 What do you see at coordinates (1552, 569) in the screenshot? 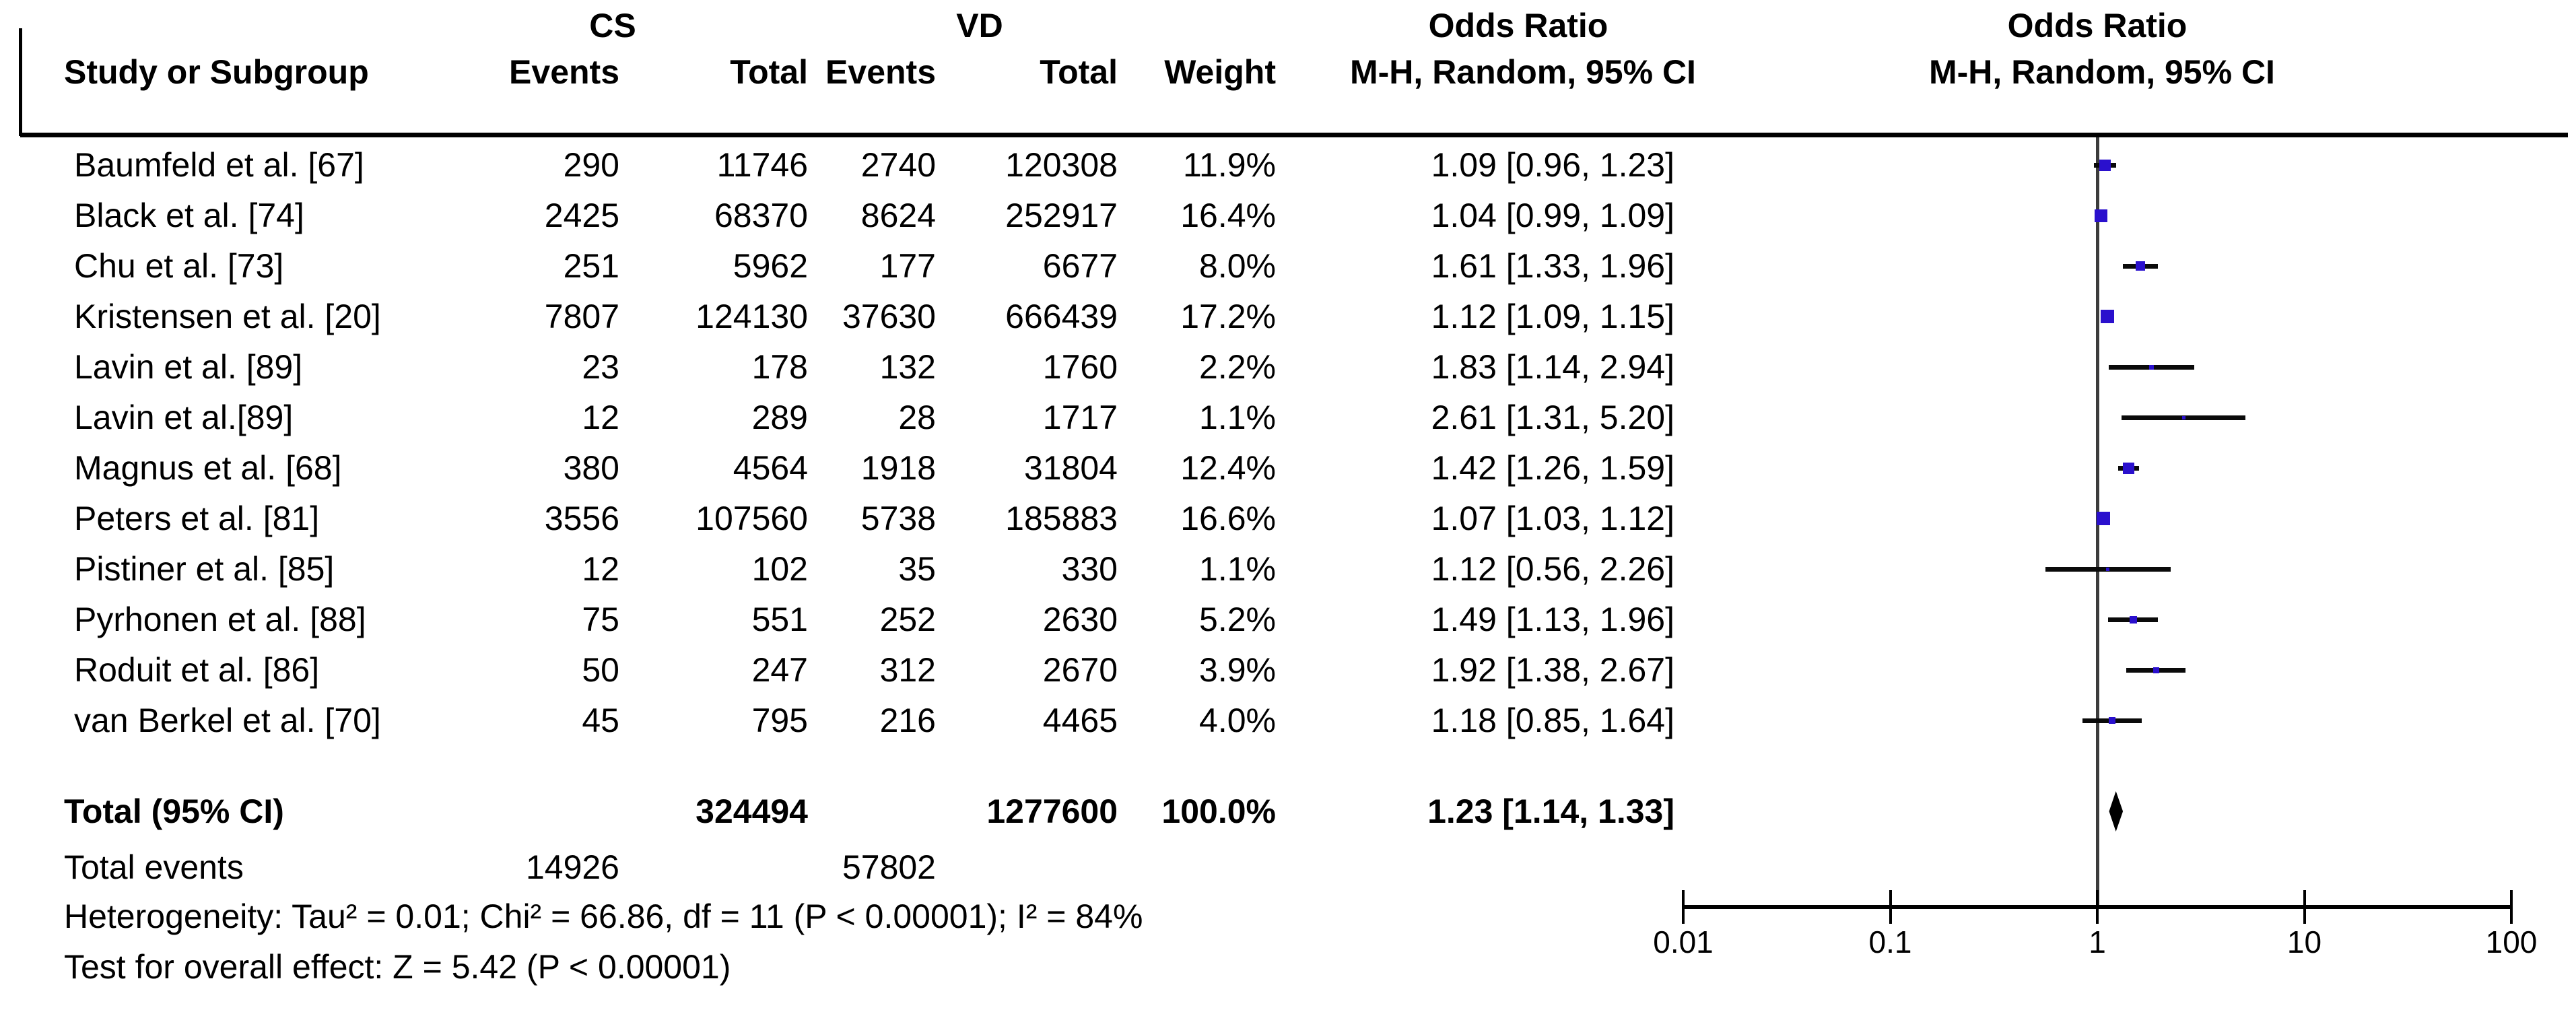
I see `study-or-ci-cell: 1.12 [0.56, 2.26]` at bounding box center [1552, 569].